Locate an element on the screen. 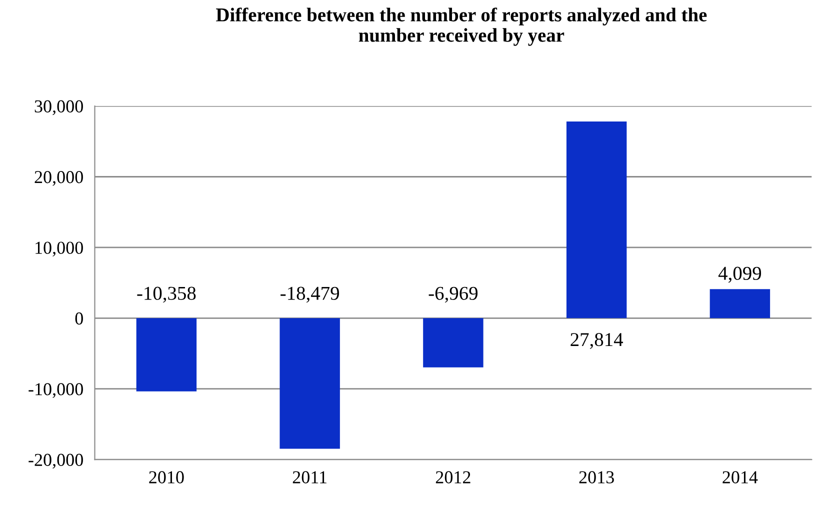 Image resolution: width=824 pixels, height=505 pixels. y-tick-label: -10,000 is located at coordinates (55, 390).